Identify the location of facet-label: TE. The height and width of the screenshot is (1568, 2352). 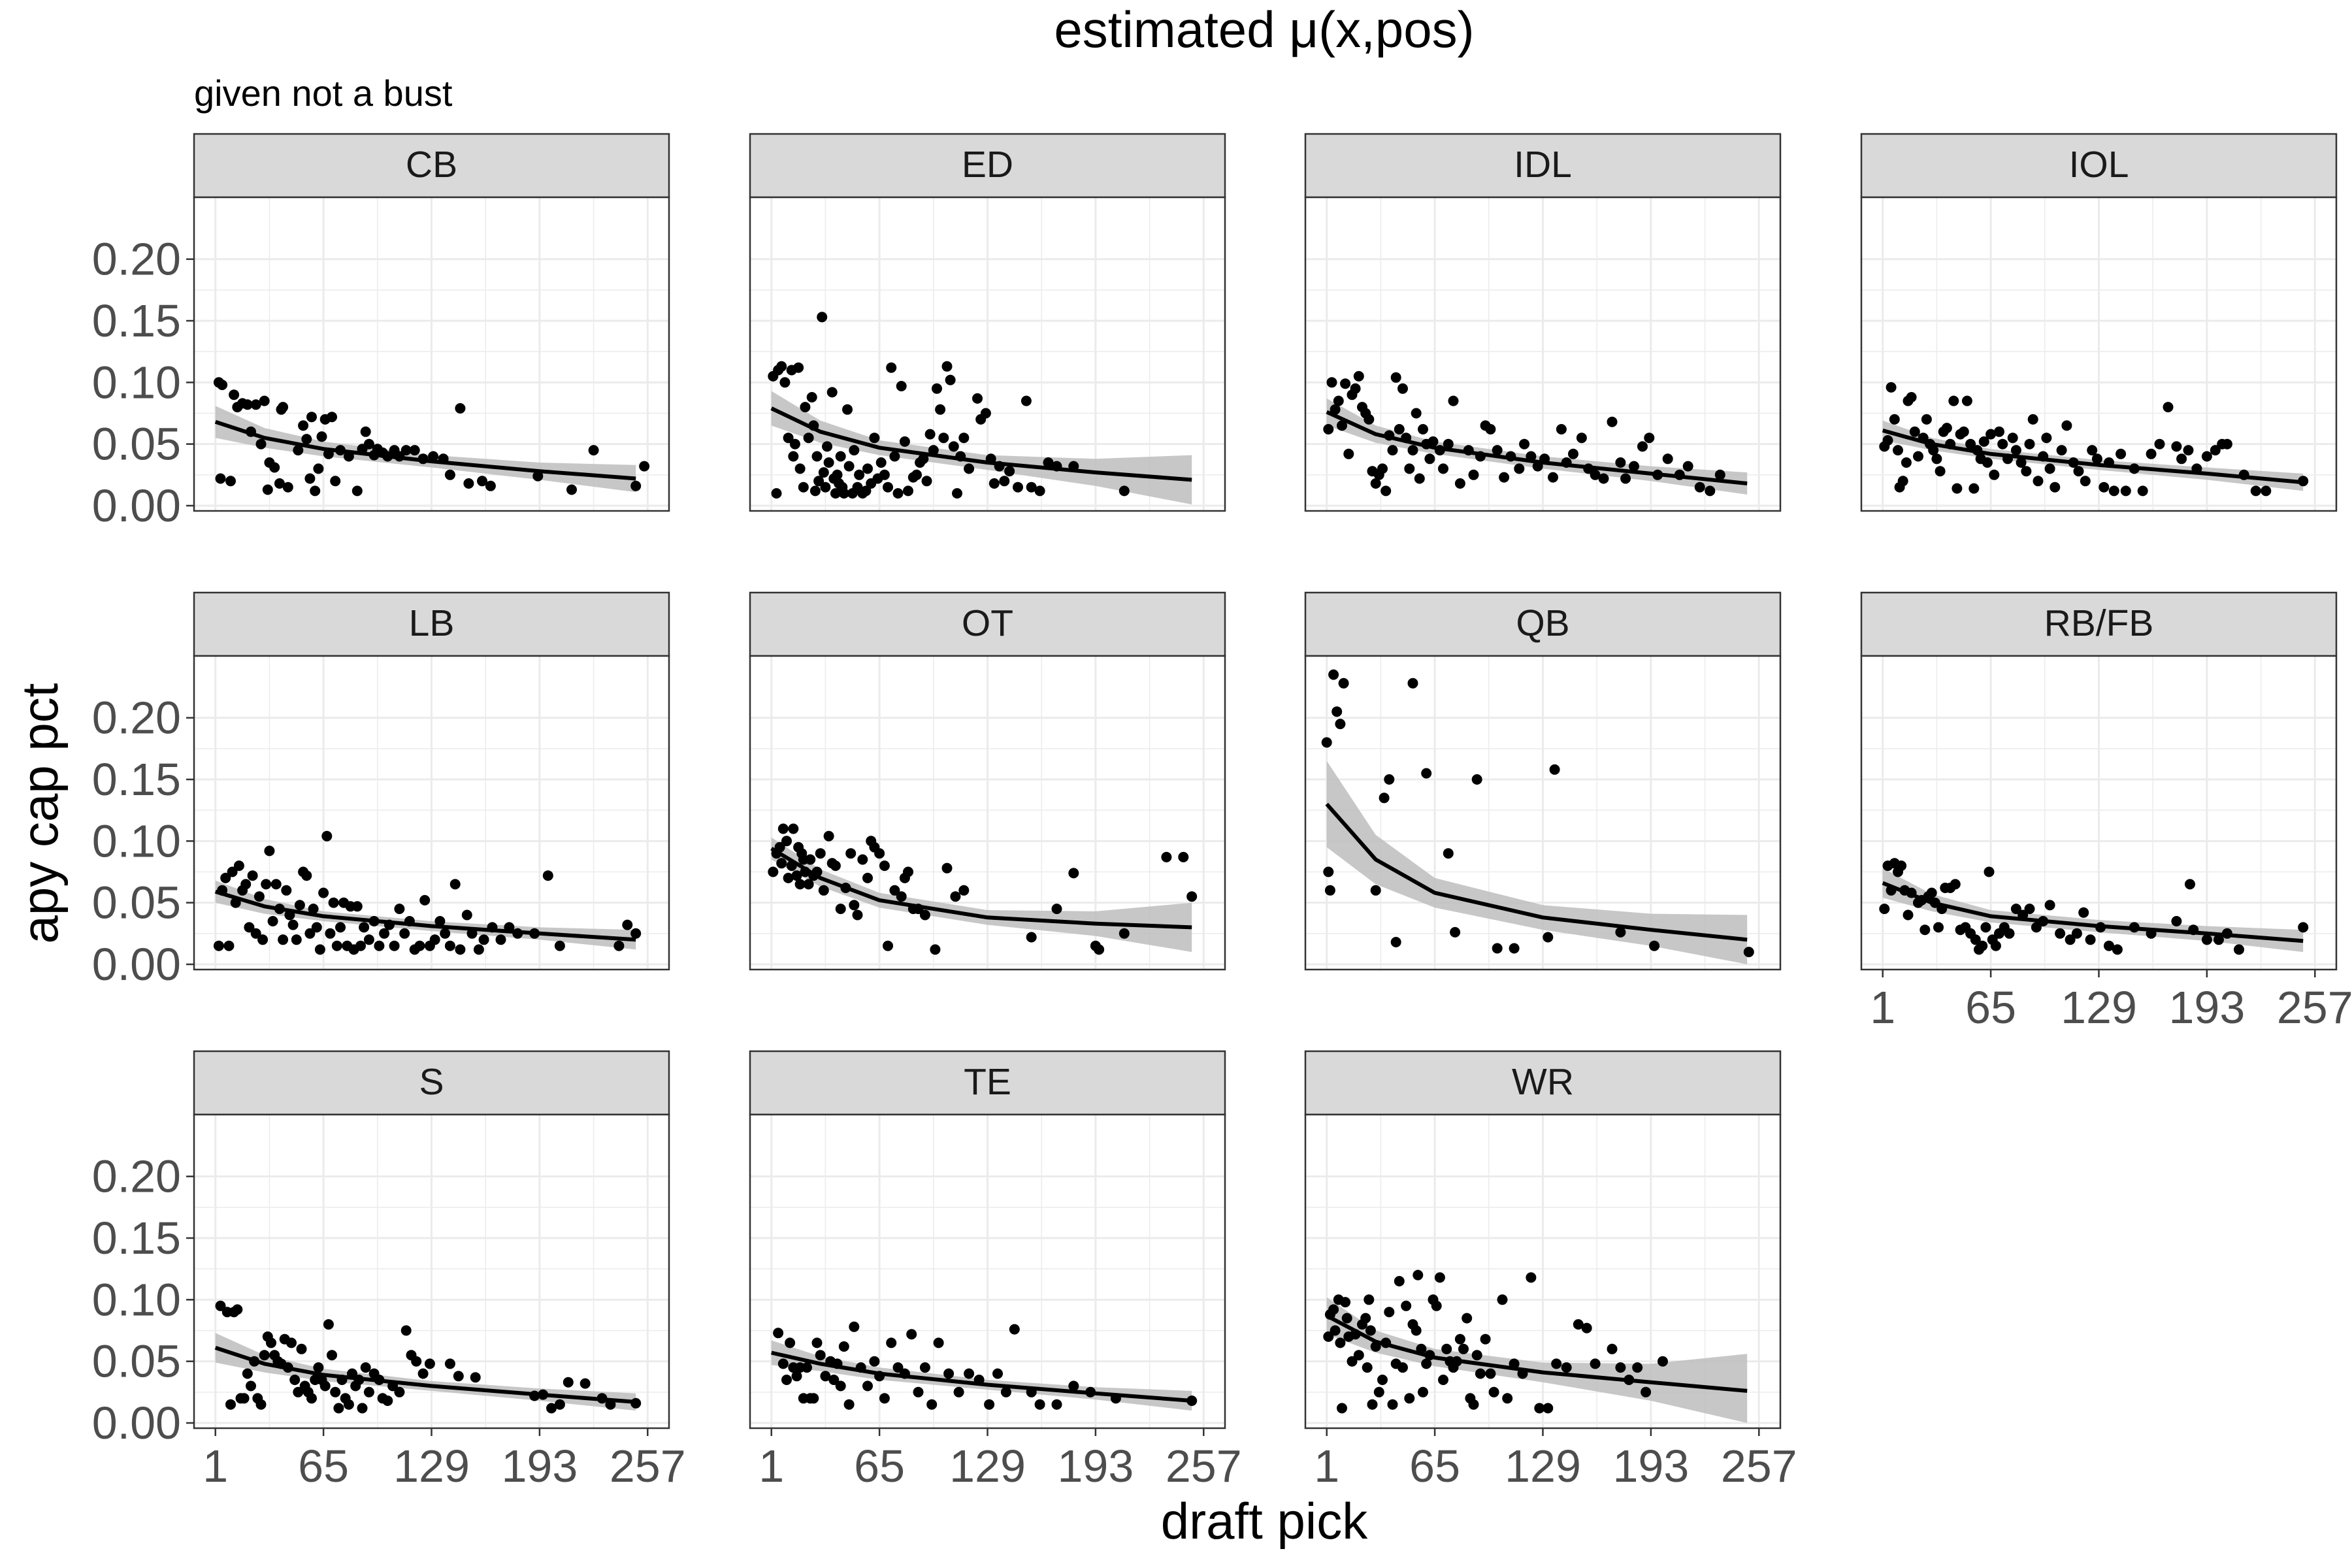
(987, 1082).